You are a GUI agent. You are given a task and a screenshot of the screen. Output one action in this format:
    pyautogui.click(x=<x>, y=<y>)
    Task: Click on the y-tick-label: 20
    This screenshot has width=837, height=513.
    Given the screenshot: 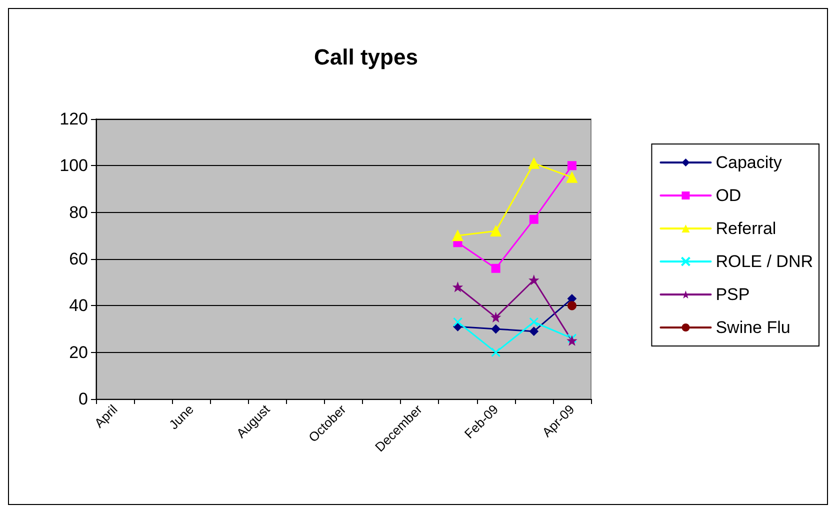 What is the action you would take?
    pyautogui.click(x=78, y=352)
    